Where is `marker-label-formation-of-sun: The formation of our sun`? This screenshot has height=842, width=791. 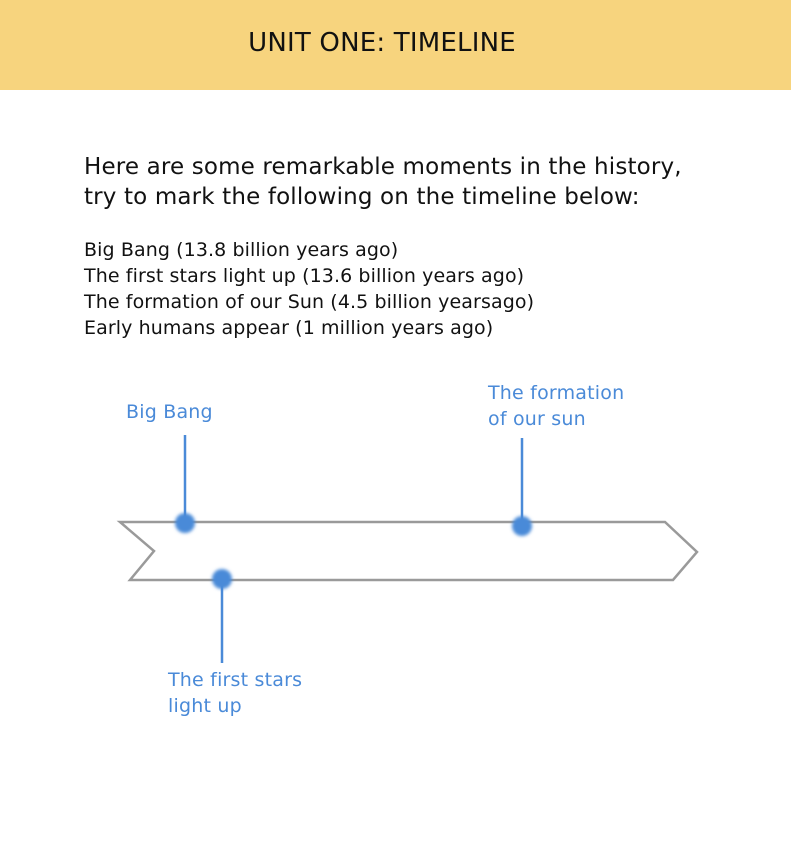 marker-label-formation-of-sun: The formation of our sun is located at coordinates (556, 406).